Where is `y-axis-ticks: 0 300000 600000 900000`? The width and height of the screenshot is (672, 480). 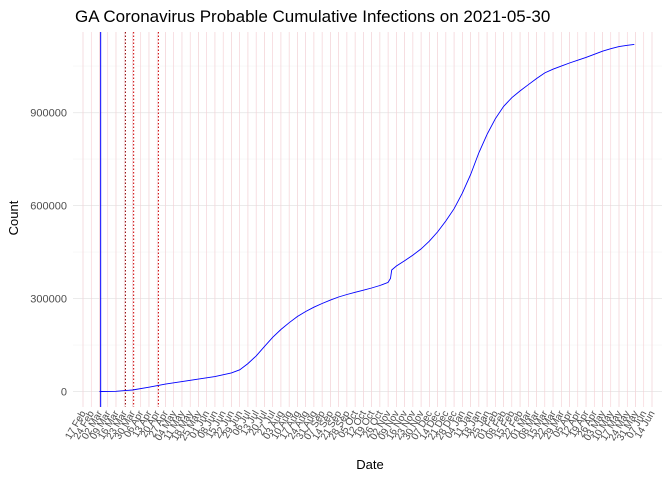
y-axis-ticks: 0 300000 600000 900000 is located at coordinates (48, 253).